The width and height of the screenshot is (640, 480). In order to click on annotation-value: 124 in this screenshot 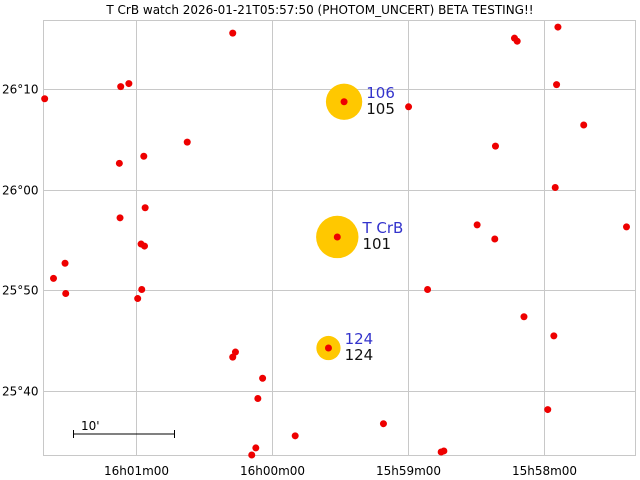, I will do `click(359, 355)`.